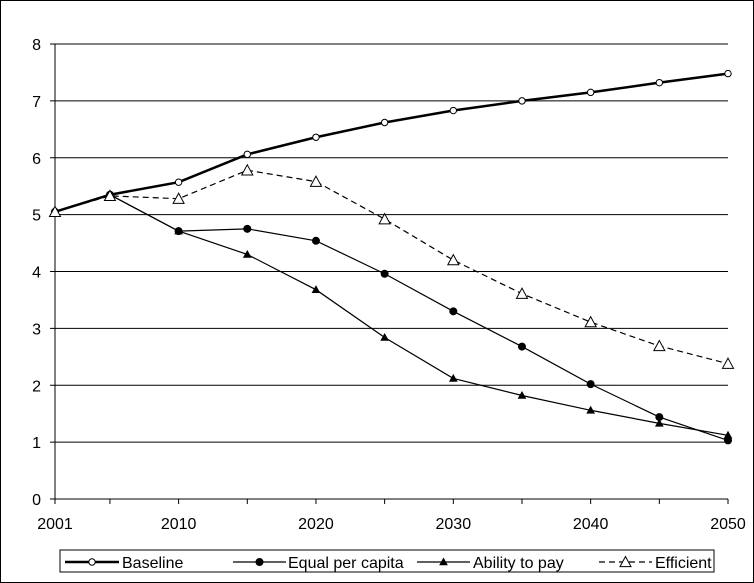 Image resolution: width=754 pixels, height=583 pixels. I want to click on point-ability-to-pay-2045, so click(659, 422).